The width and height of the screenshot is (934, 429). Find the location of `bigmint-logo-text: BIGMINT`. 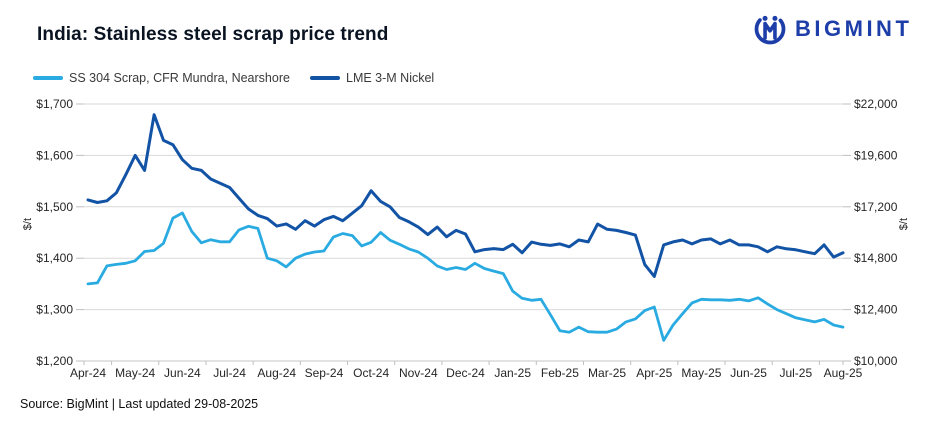

bigmint-logo-text: BIGMINT is located at coordinates (854, 28).